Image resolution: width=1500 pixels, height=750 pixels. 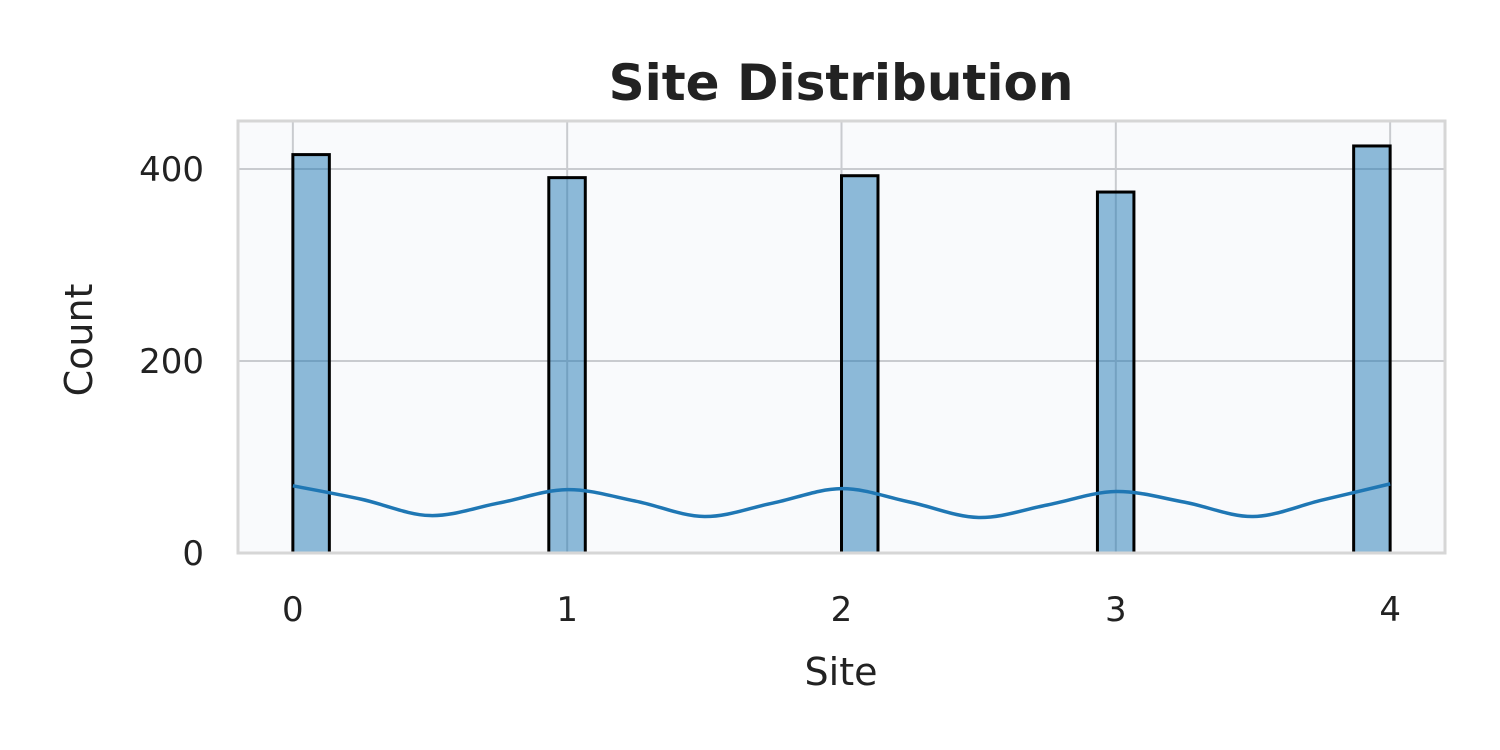 I want to click on x-tick-labels: 0 1 2 3 4, so click(x=841, y=610).